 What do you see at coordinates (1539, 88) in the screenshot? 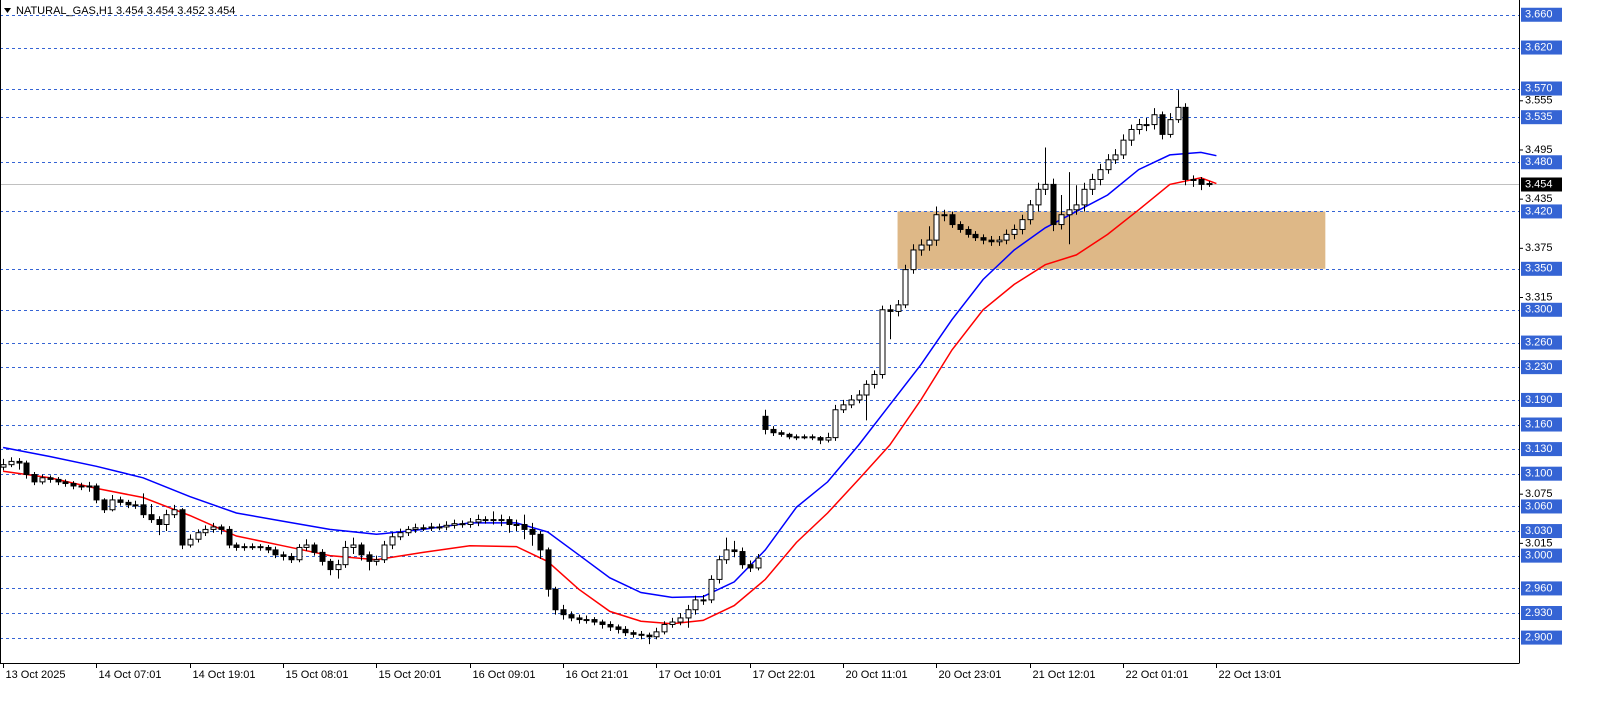
I see `level-label: 3.570` at bounding box center [1539, 88].